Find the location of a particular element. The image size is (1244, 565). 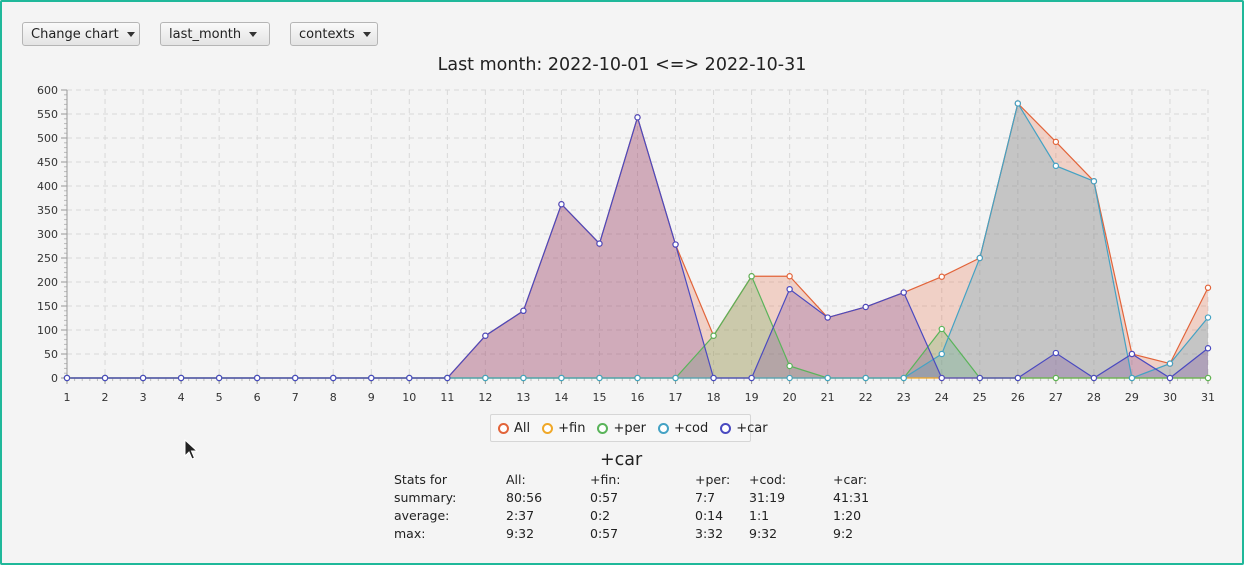

chart-legend: All +fin +per +cod +car is located at coordinates (629, 428).